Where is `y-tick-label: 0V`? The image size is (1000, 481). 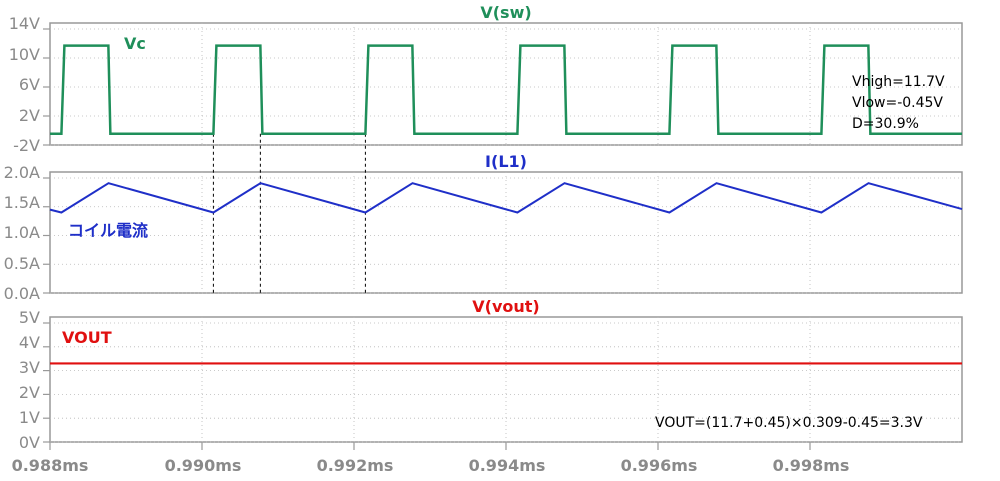
y-tick-label: 0V is located at coordinates (29, 442).